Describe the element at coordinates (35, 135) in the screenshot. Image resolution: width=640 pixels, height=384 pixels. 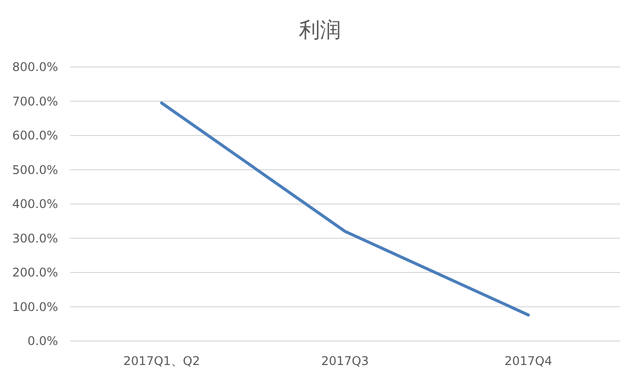
I see `y-tick-label: 600.0%` at that location.